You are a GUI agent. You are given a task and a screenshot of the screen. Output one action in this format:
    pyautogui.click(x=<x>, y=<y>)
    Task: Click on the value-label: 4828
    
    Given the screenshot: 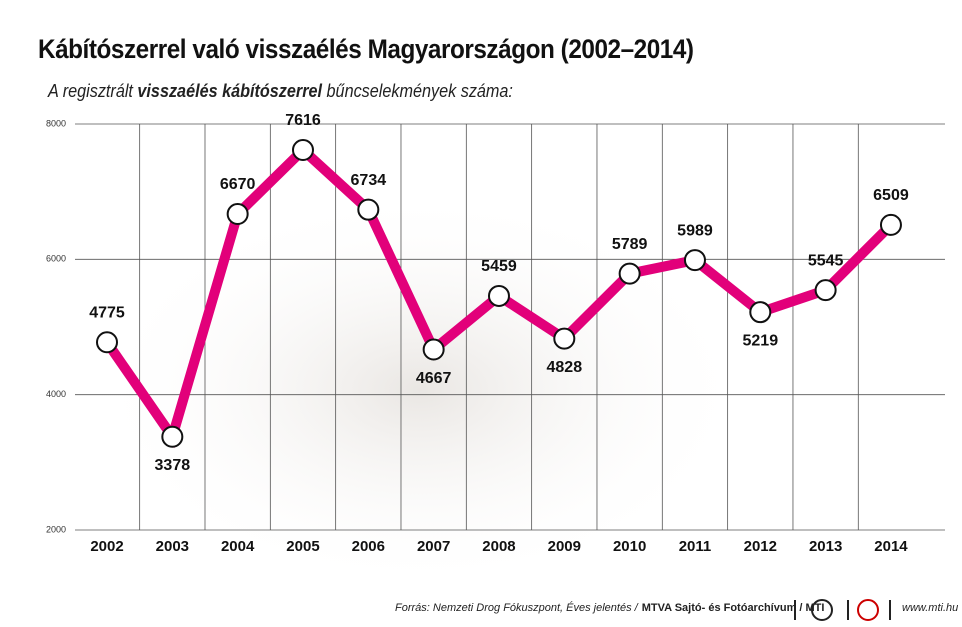 What is the action you would take?
    pyautogui.click(x=565, y=367)
    